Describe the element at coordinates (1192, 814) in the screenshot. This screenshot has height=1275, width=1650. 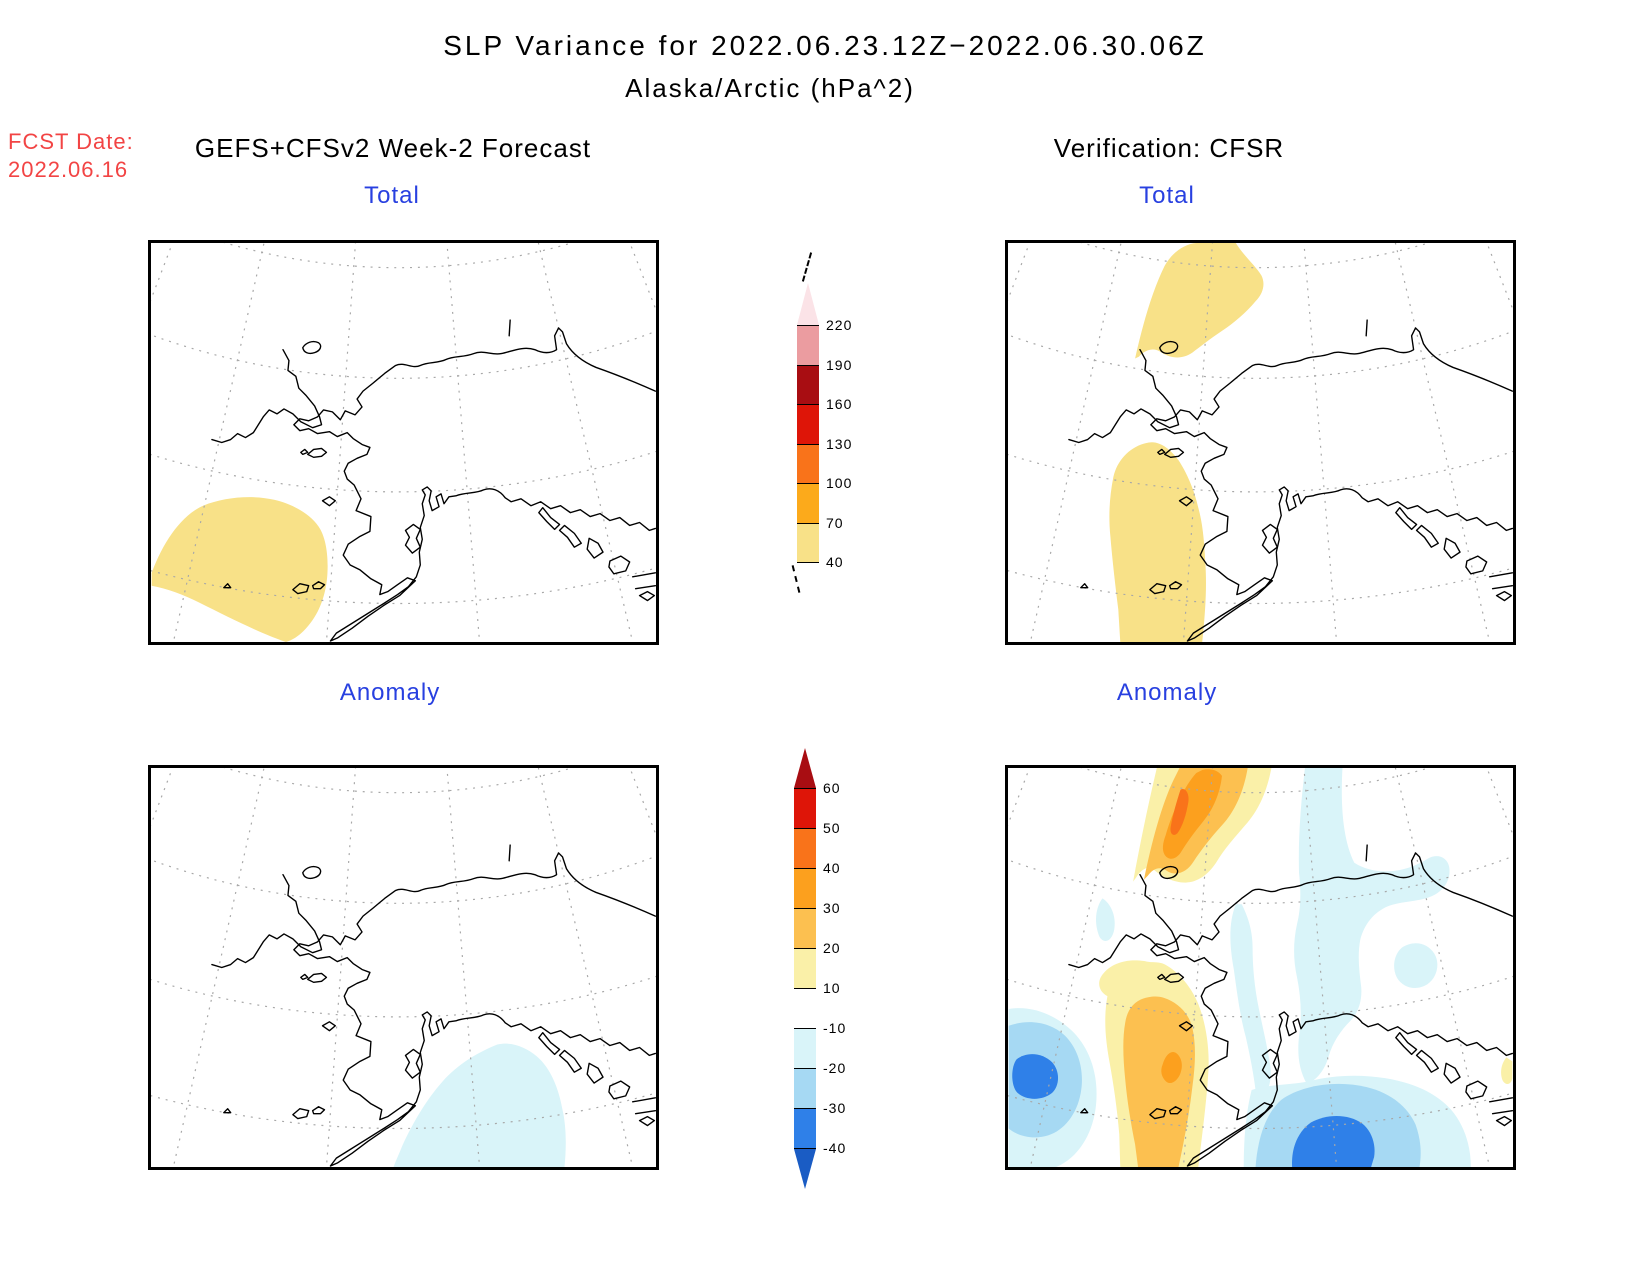
I see `contour-region-pos30-40-arctic` at that location.